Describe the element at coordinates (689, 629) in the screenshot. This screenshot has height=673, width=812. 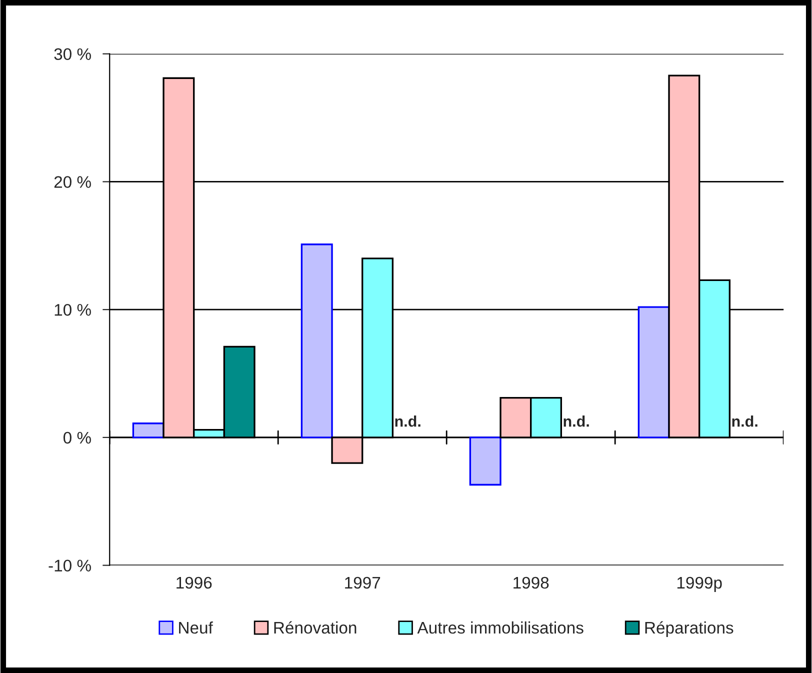
I see `legend-label: Réparations` at that location.